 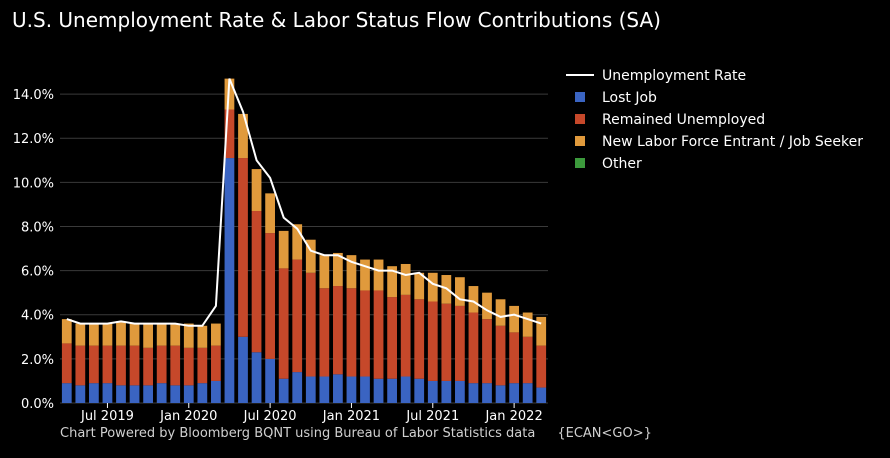 I want to click on y-tick-label: 6.0%, so click(x=37, y=272).